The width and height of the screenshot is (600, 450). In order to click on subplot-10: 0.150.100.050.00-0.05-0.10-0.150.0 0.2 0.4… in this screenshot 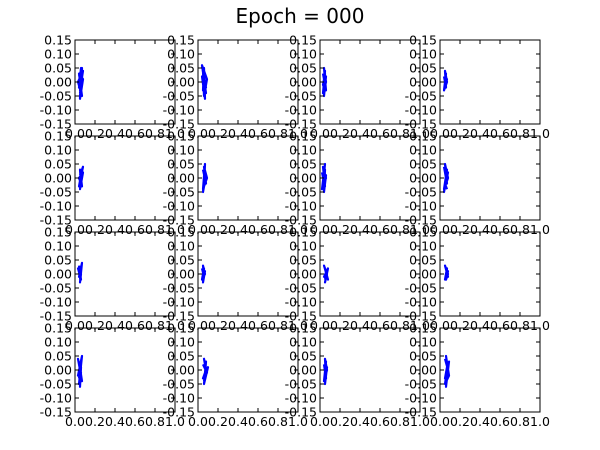, I will do `click(235, 279)`.